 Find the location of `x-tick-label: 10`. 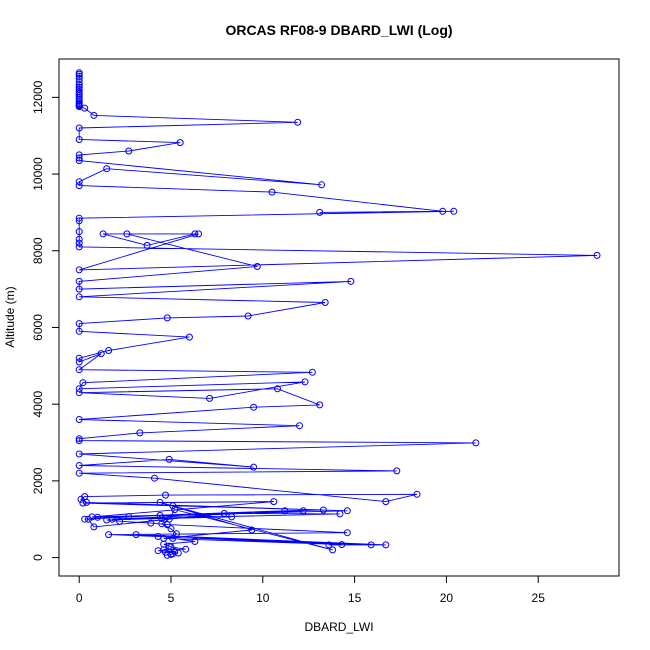

x-tick-label: 10 is located at coordinates (263, 598).